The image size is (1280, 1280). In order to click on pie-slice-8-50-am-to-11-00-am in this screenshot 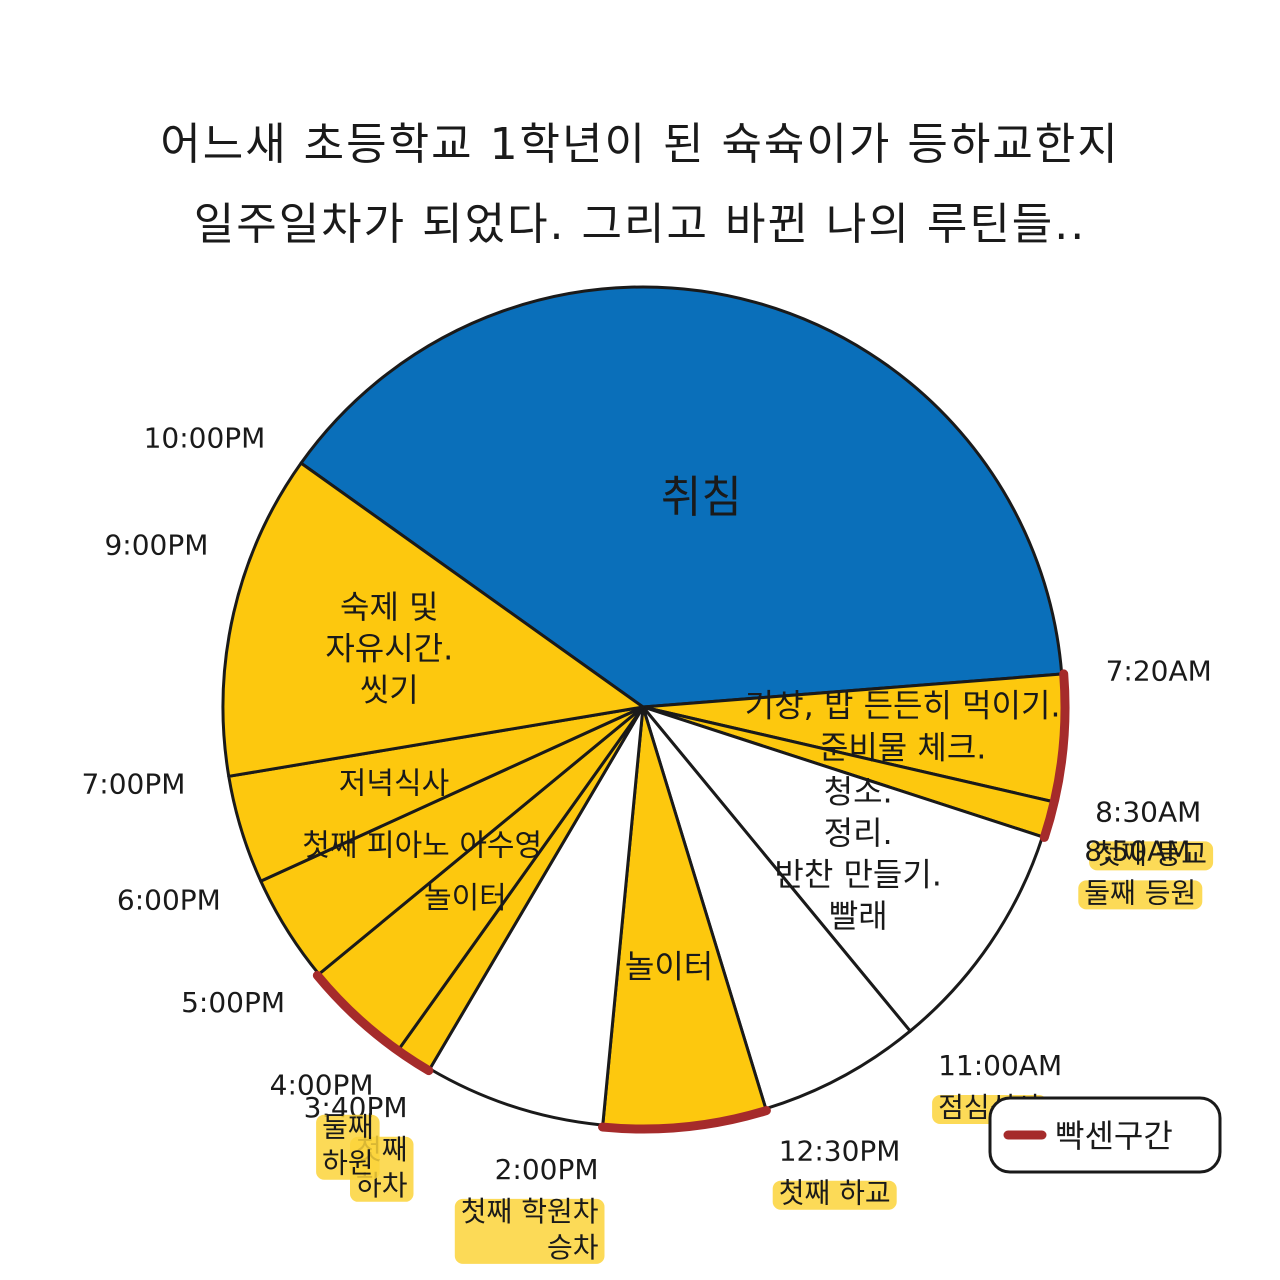, I will do `click(842, 869)`.